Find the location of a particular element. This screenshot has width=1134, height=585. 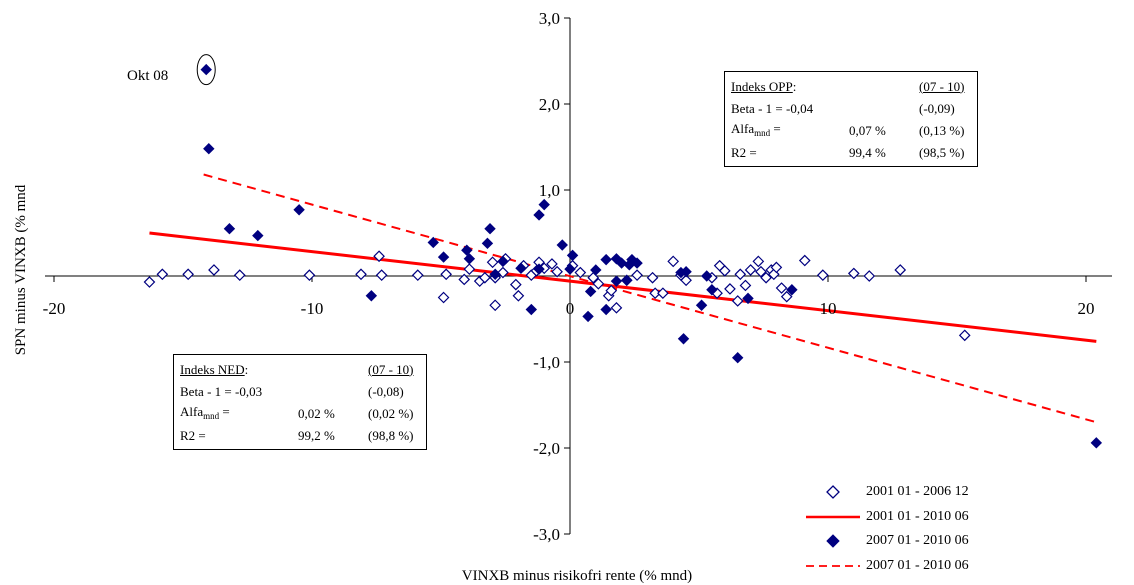

stats-ned-r2-row: R2 = 99,2 % (98,8 %) is located at coordinates (300, 435).